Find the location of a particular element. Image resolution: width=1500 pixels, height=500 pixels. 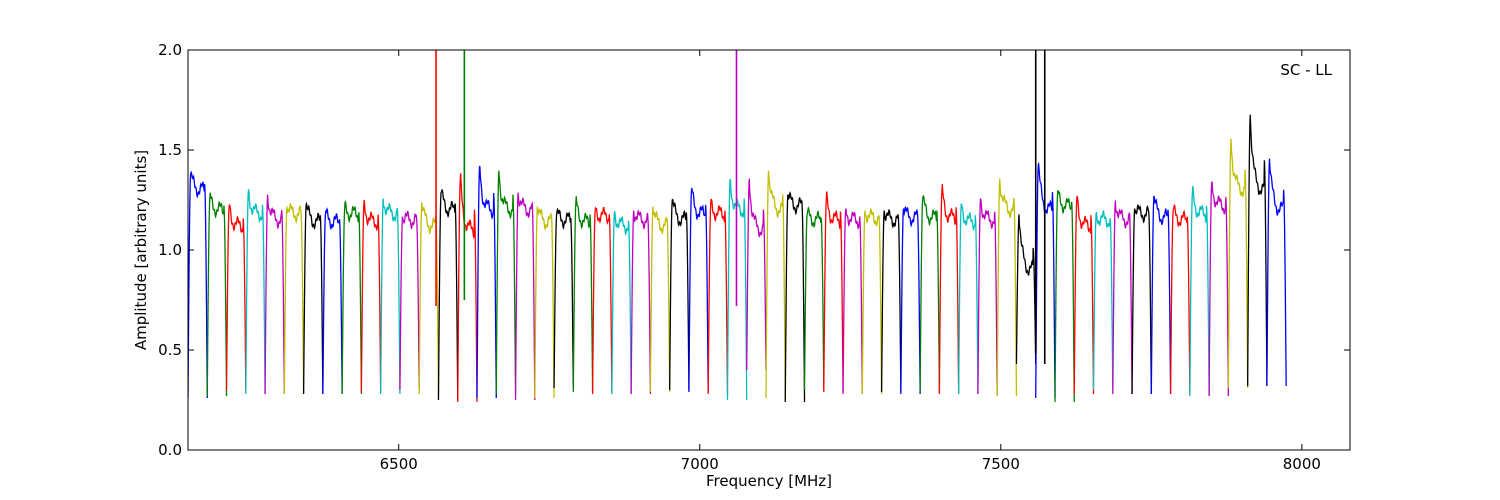

x-tick-label: 6500 is located at coordinates (399, 464).